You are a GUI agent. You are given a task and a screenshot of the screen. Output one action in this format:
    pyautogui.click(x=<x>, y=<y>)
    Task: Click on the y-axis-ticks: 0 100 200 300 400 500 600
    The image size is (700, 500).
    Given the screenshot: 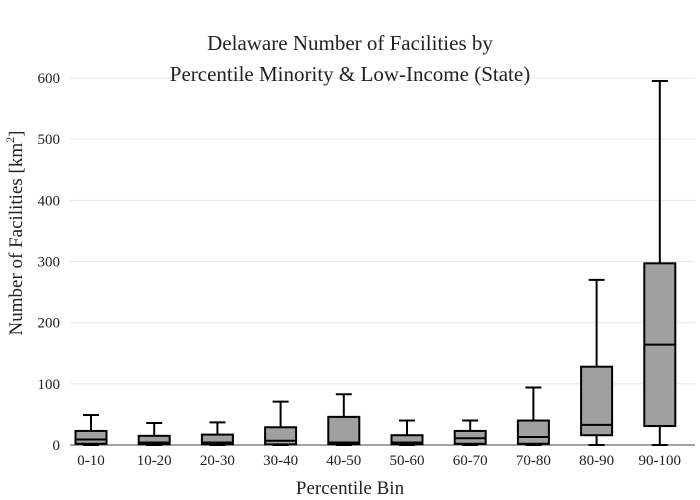 What is the action you would take?
    pyautogui.click(x=49, y=262)
    